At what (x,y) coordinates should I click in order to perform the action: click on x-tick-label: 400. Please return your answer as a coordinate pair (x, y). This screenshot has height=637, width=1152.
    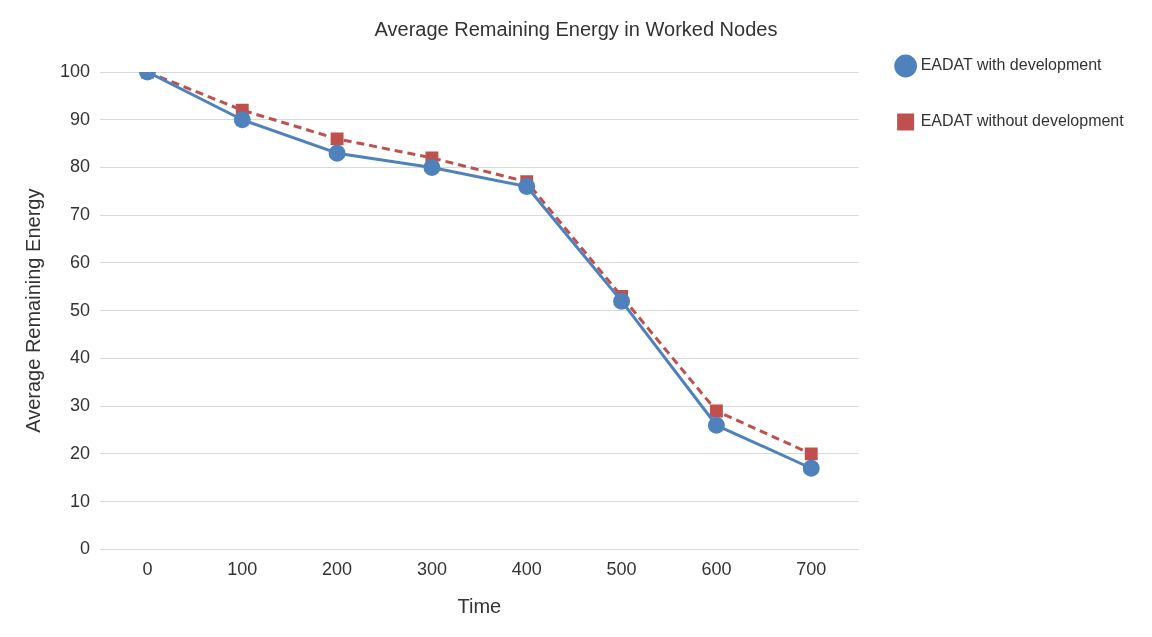
    Looking at the image, I should click on (526, 569).